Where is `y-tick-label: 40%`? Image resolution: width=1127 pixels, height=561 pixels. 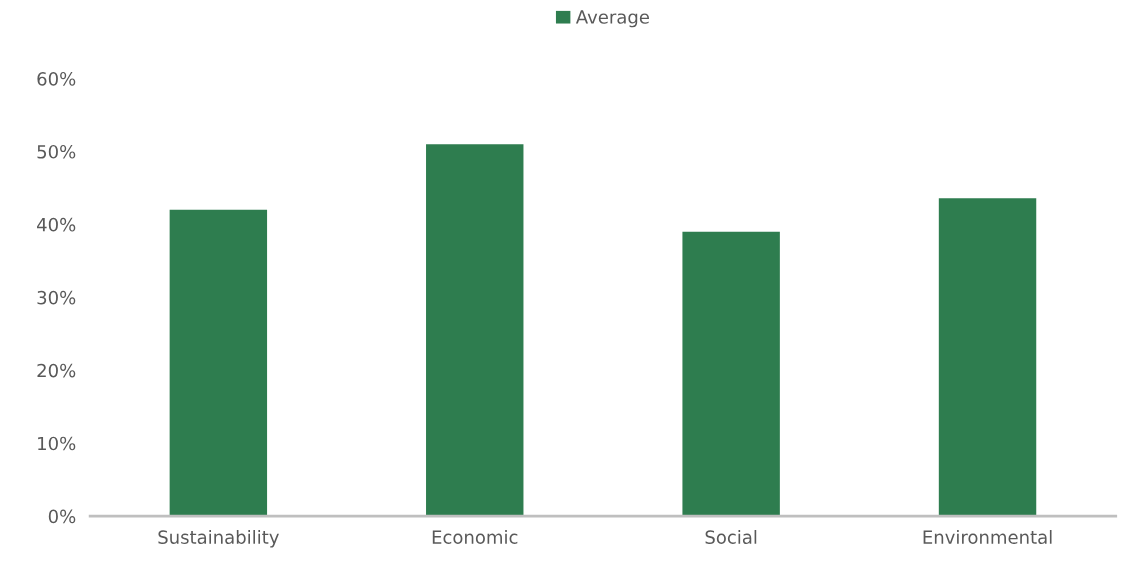 y-tick-label: 40% is located at coordinates (56, 224).